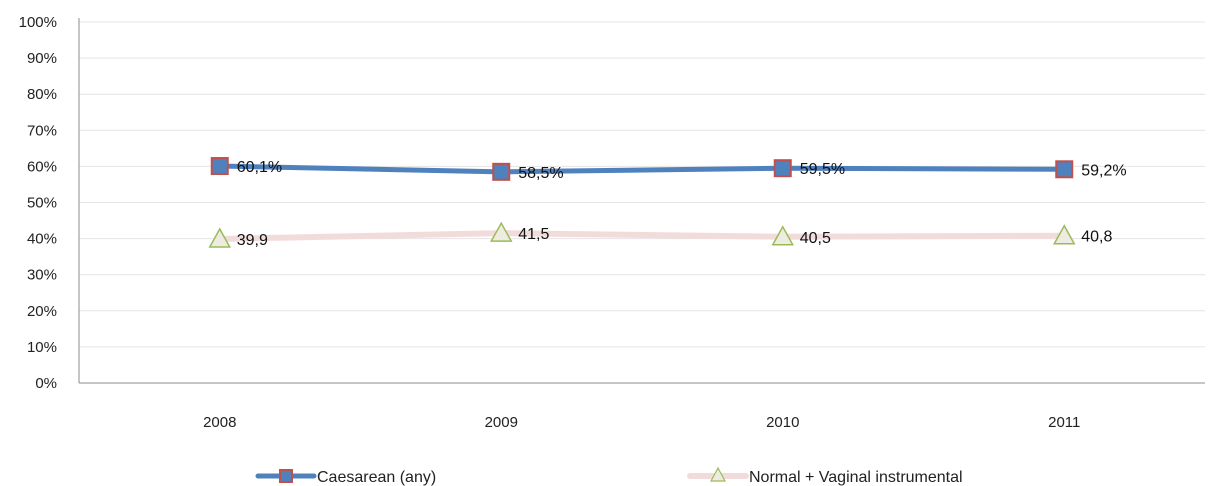 Image resolution: width=1217 pixels, height=486 pixels. Describe the element at coordinates (815, 238) in the screenshot. I see `data-label: 40,5` at that location.